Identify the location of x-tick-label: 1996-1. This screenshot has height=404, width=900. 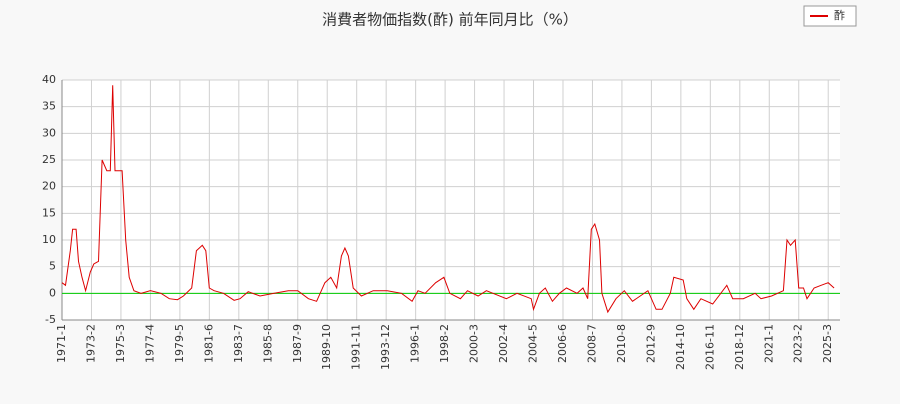
(415, 343).